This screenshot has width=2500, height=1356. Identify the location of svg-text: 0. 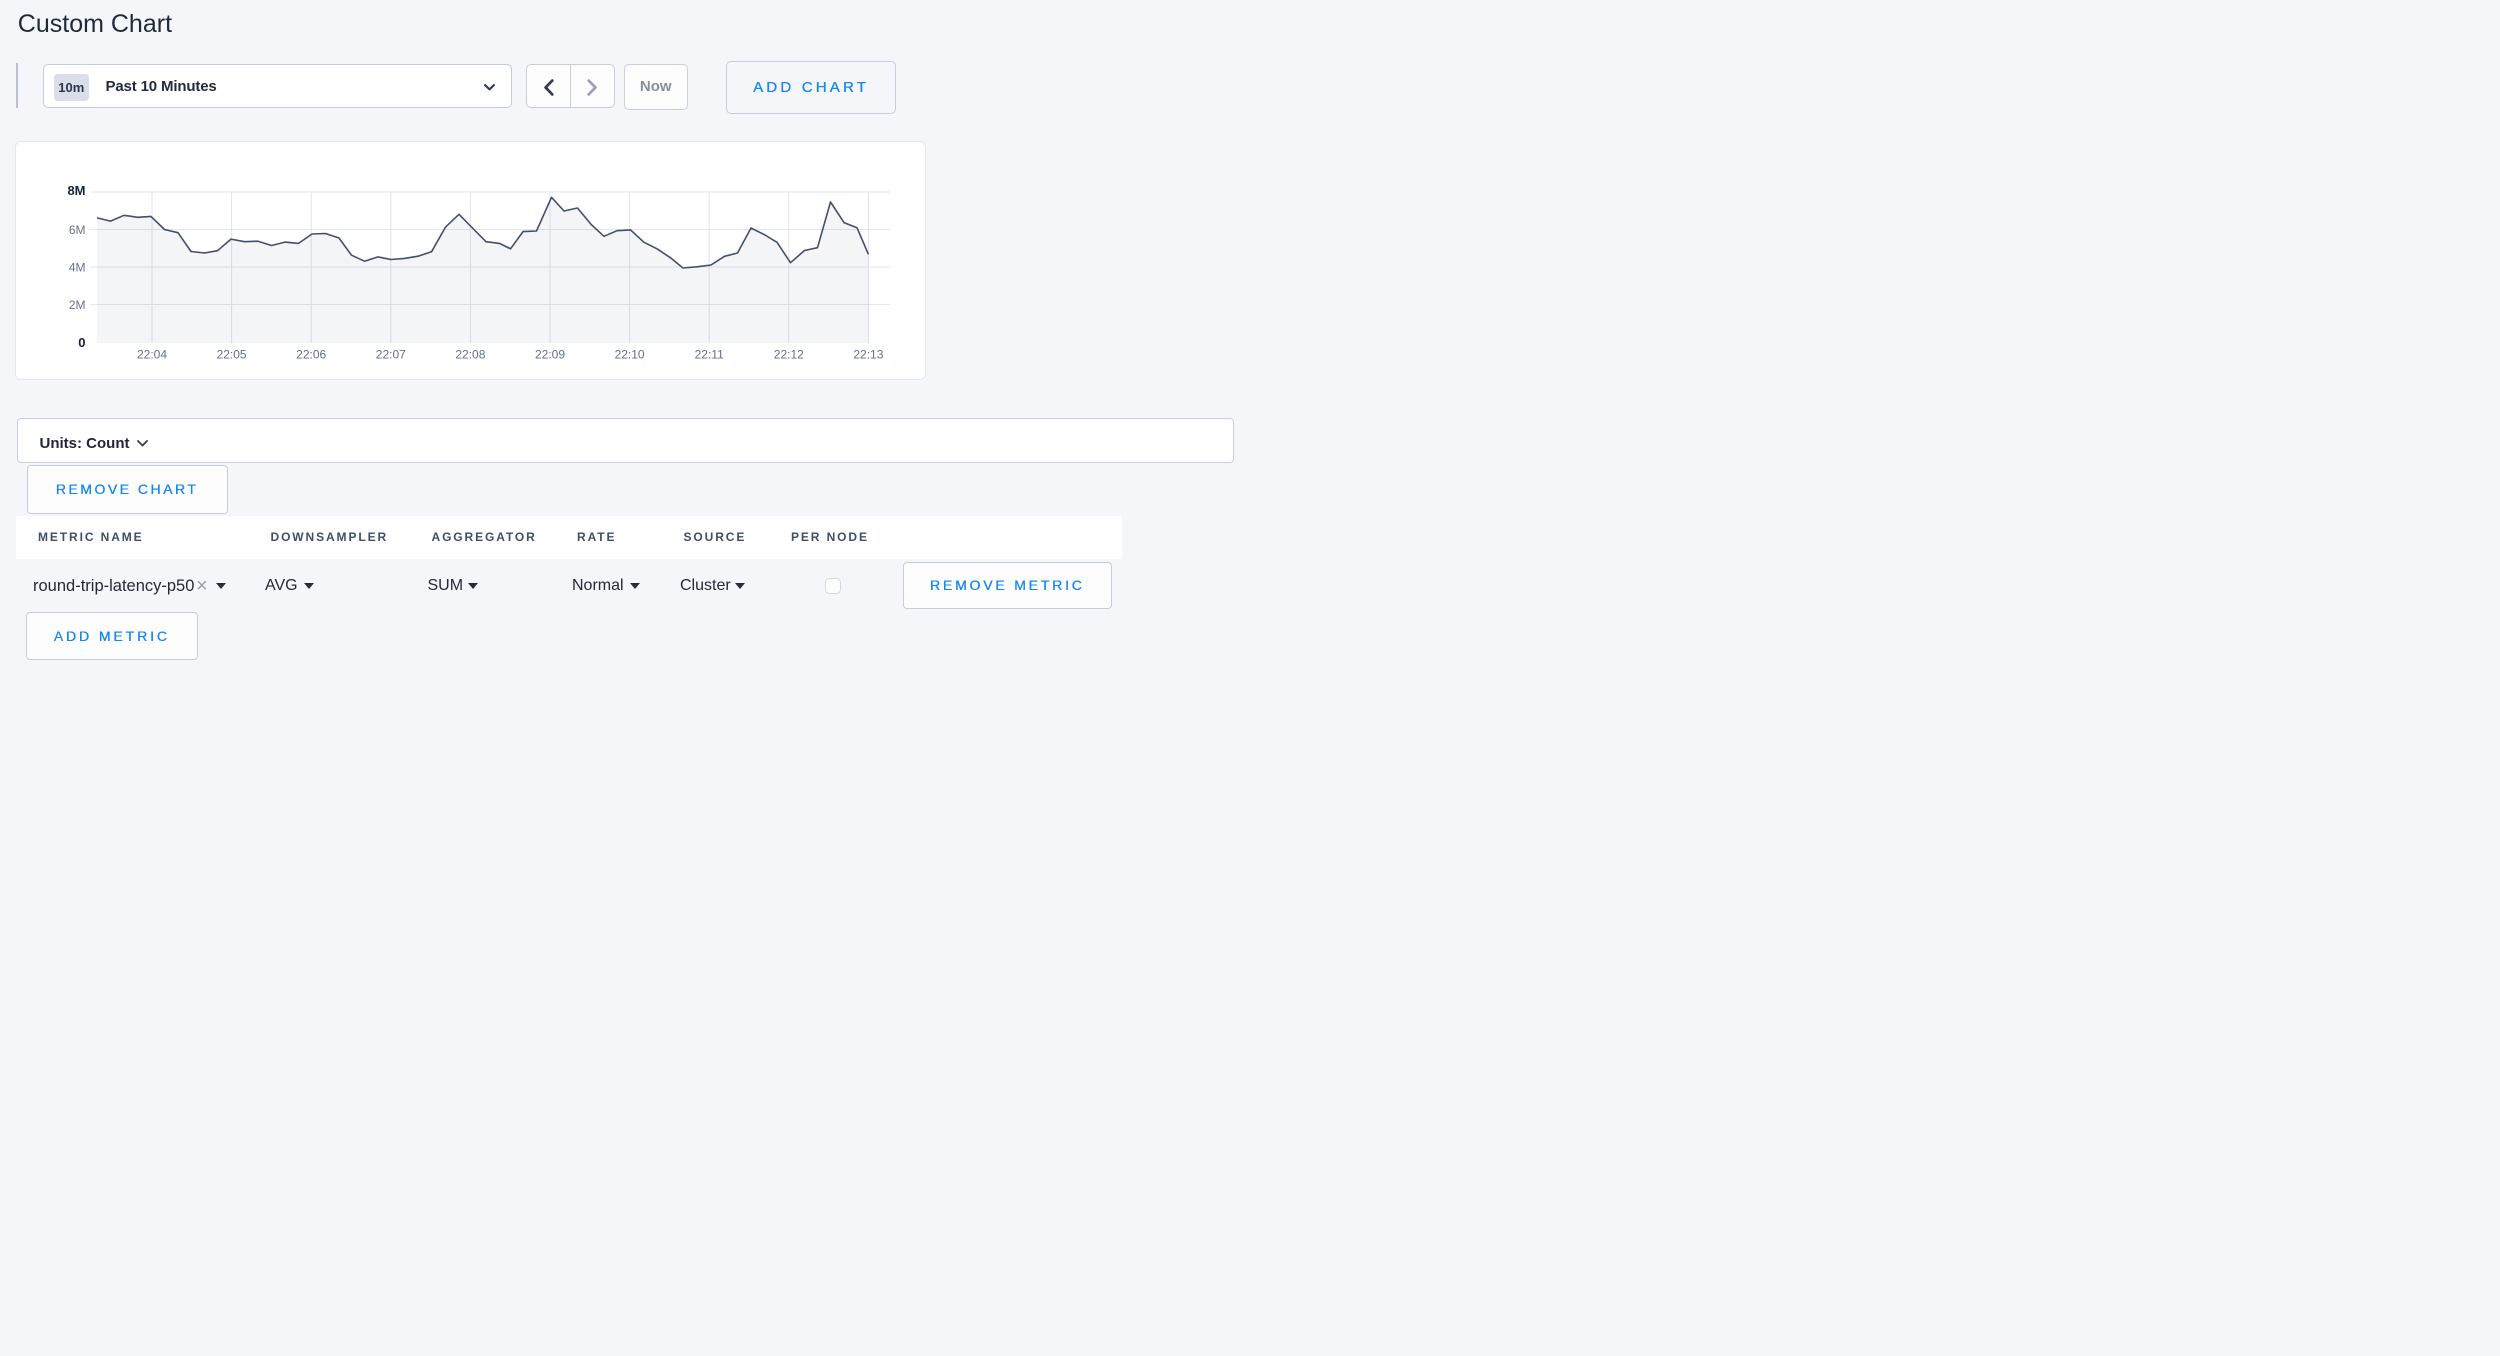
(81, 342).